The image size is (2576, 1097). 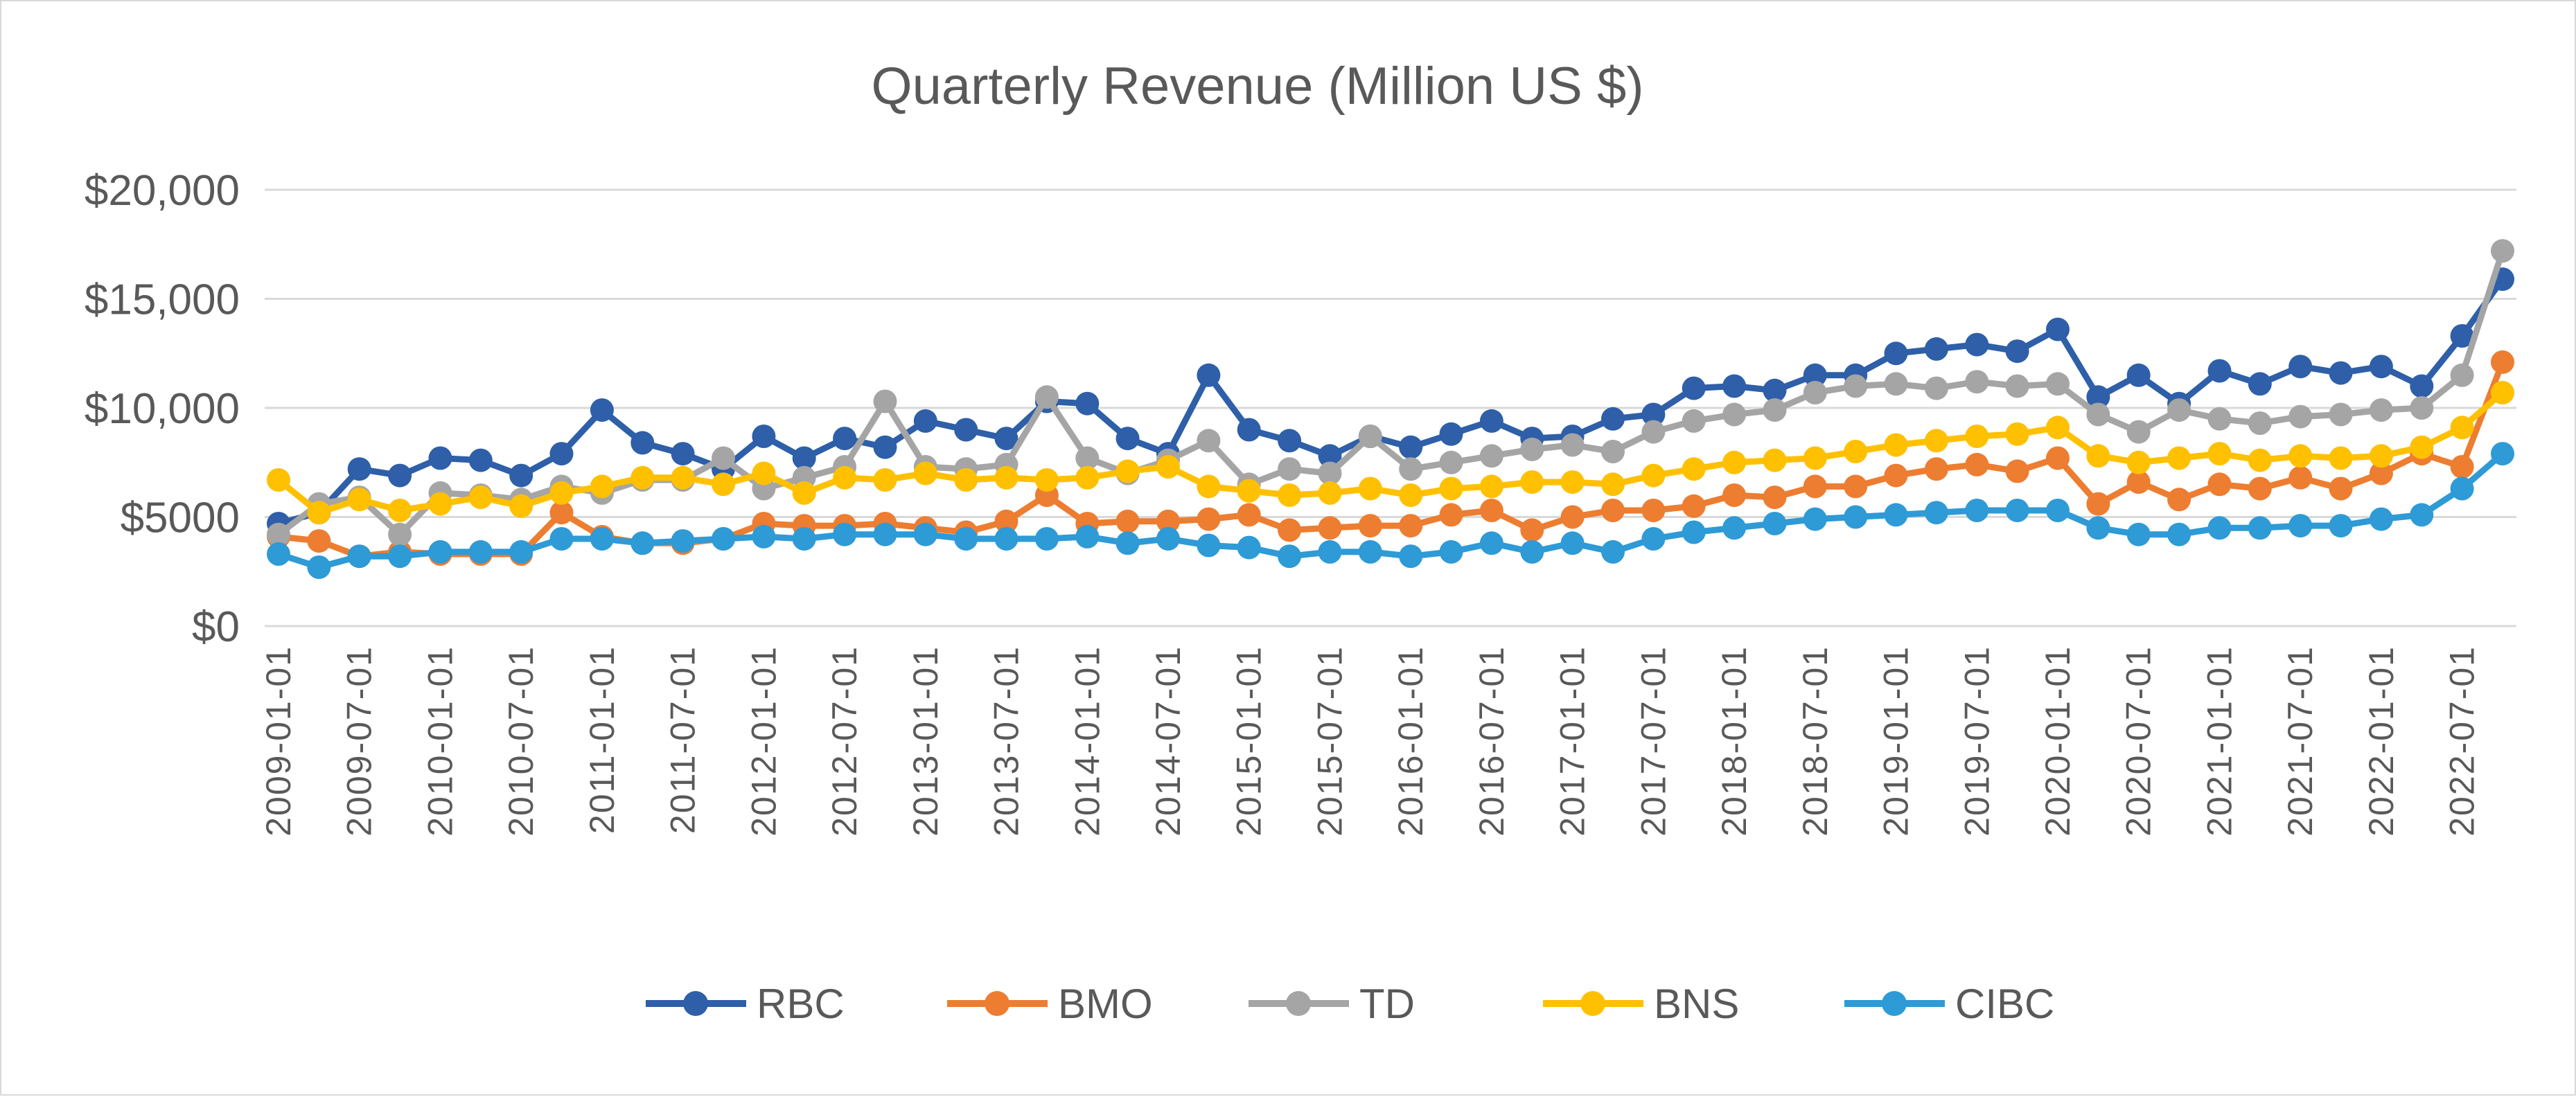 What do you see at coordinates (1390, 511) in the screenshot?
I see `series-cibc` at bounding box center [1390, 511].